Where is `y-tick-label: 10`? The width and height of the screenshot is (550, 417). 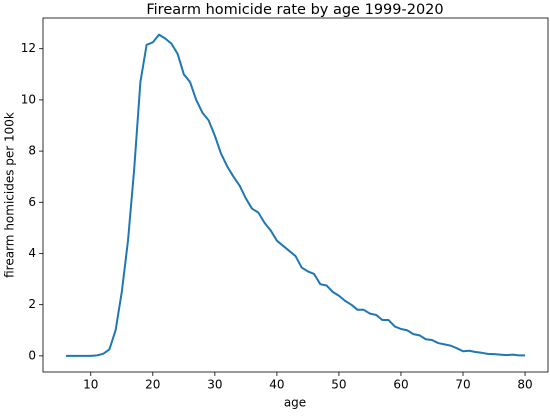 y-tick-label: 10 is located at coordinates (28, 99).